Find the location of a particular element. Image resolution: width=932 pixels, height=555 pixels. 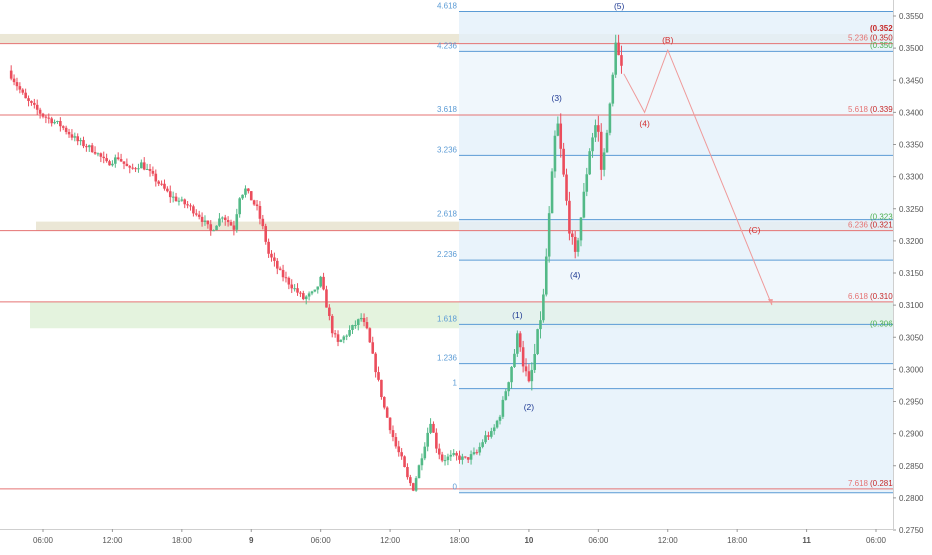

price-tick-label: 0.2750 is located at coordinates (911, 530).